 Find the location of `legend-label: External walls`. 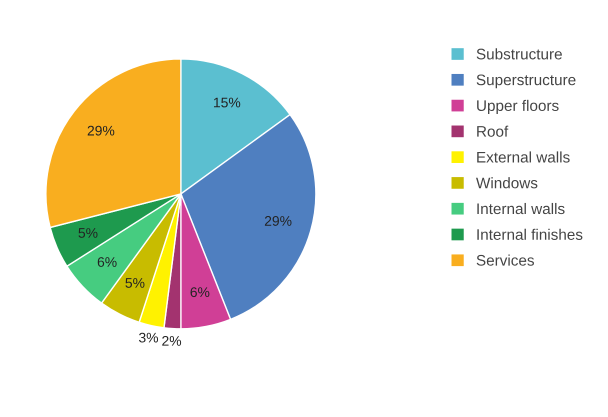

legend-label: External walls is located at coordinates (523, 157).